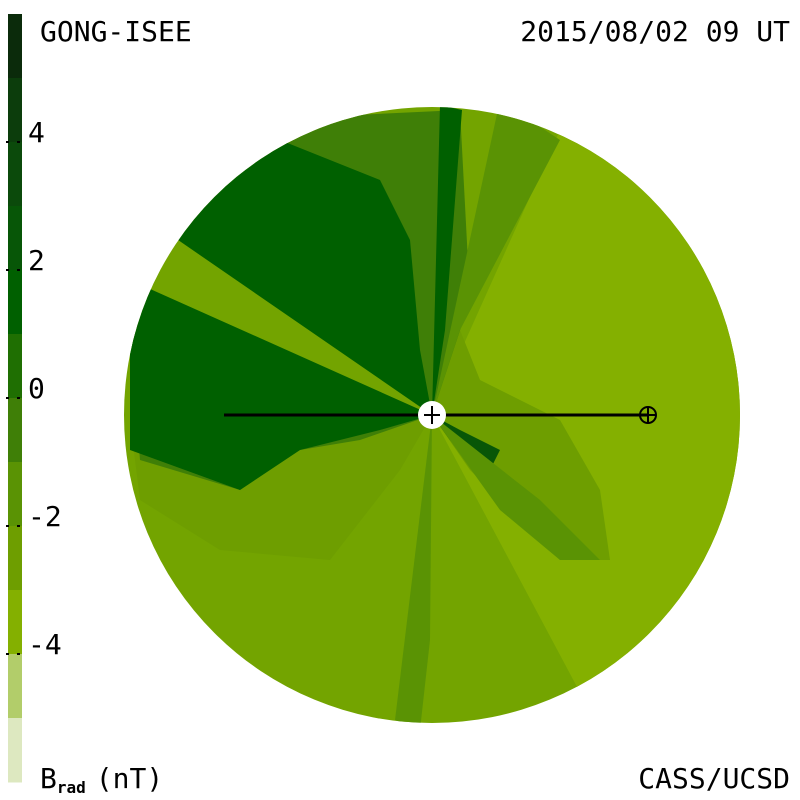 Image resolution: width=800 pixels, height=800 pixels. I want to click on colorbar-tick-label: 2, so click(36, 260).